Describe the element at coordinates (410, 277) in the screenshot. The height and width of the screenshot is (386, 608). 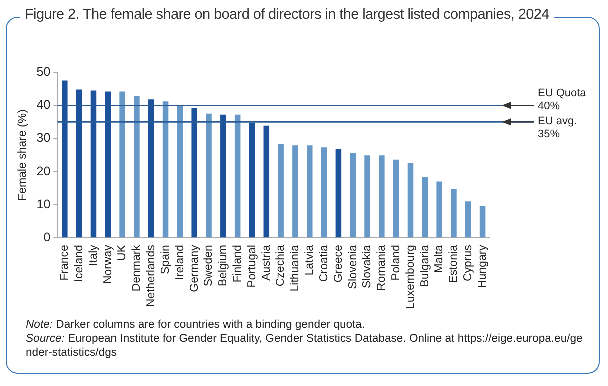
I see `x-tick-label: Luxembourg` at that location.